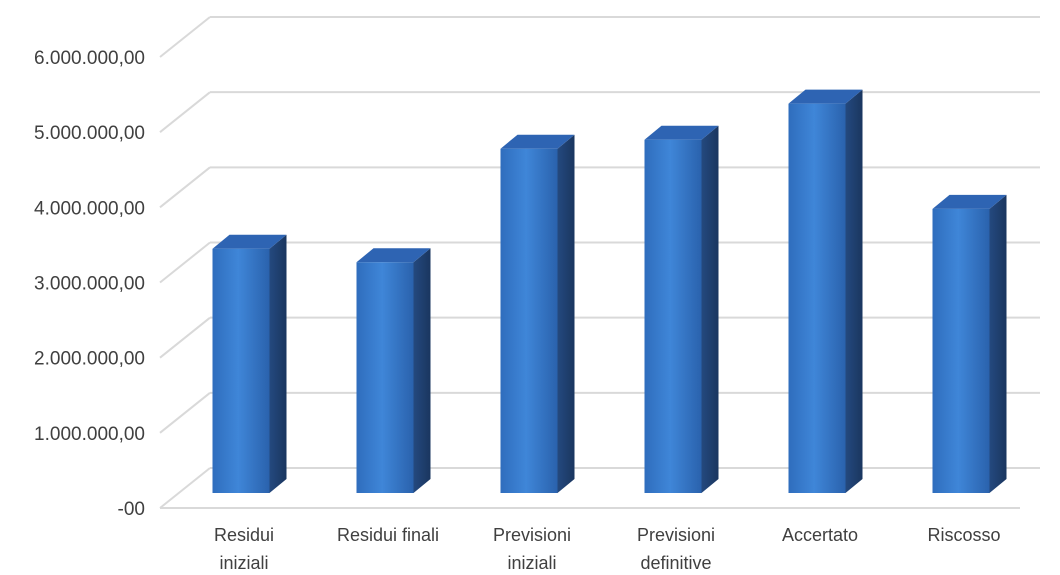  Describe the element at coordinates (89, 208) in the screenshot. I see `y-tick-label: 4.000.000,00` at that location.